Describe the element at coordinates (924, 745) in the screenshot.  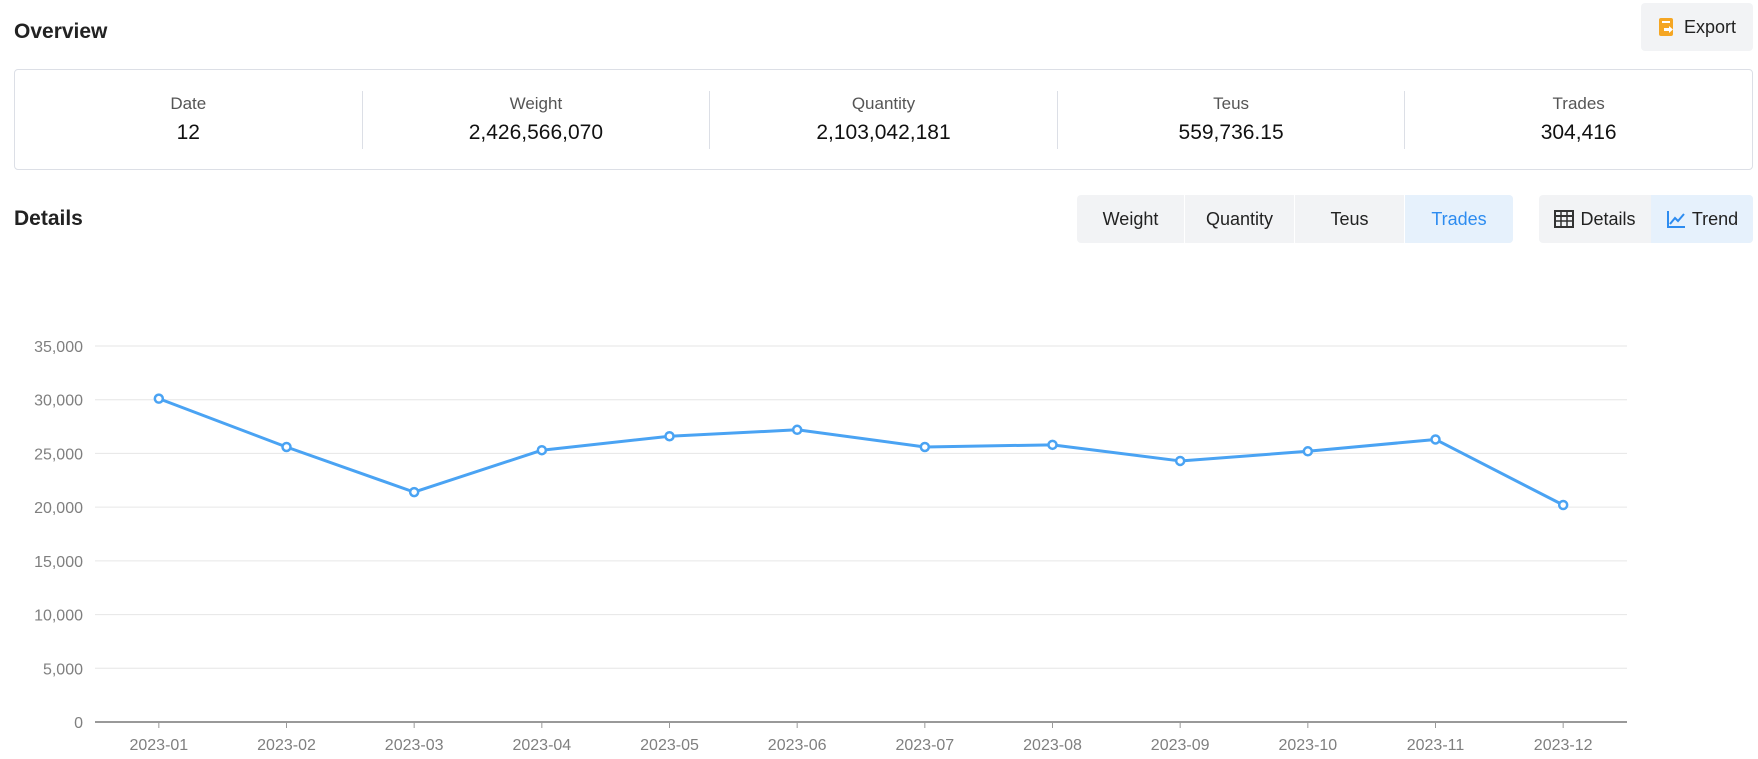
I see `x-tick-label: 2023-07` at that location.